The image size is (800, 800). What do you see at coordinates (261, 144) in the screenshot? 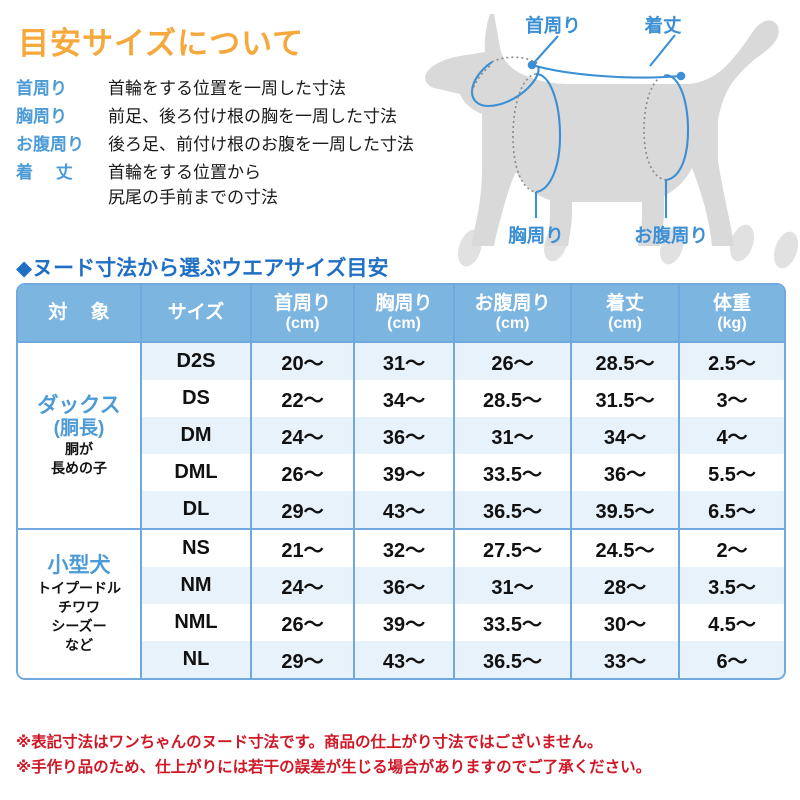
I see `legend-desc-belly: 後ろ足、前付け根のお腹を一周した寸法` at bounding box center [261, 144].